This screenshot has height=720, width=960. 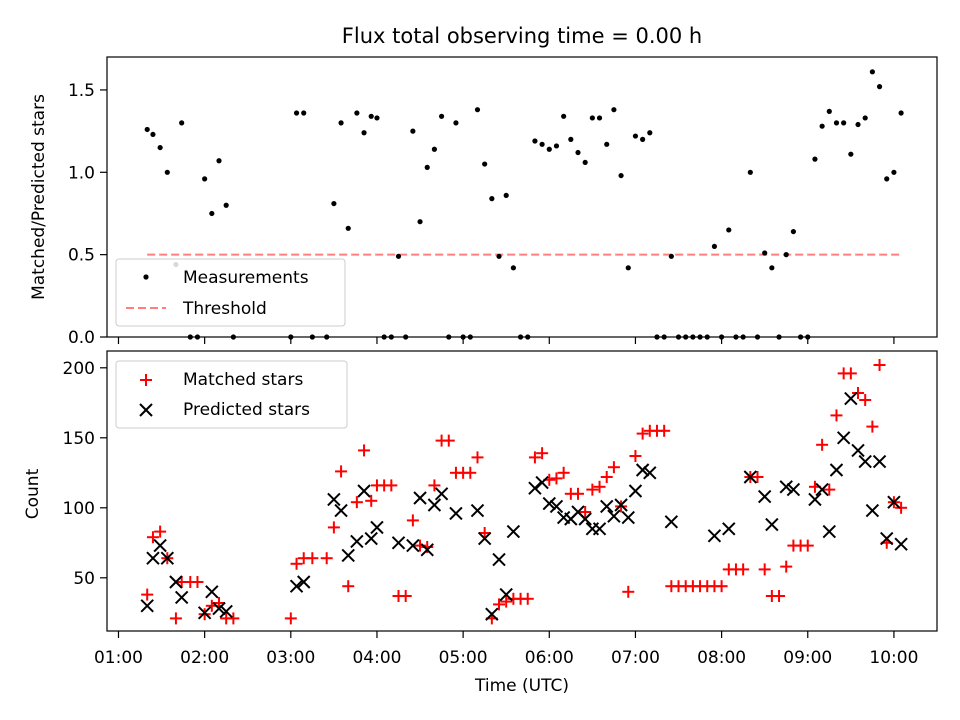 I want to click on count-y-tick-label: 200, so click(x=79, y=369).